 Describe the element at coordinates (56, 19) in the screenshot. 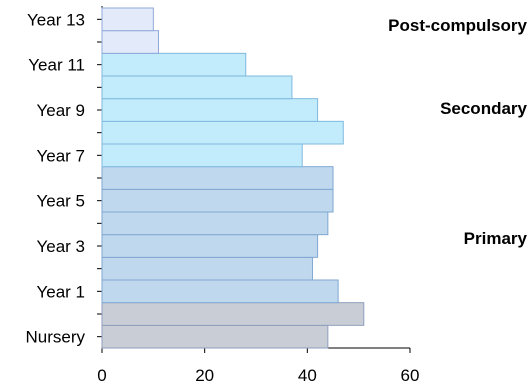

I see `y-tick-label: Year 13` at that location.